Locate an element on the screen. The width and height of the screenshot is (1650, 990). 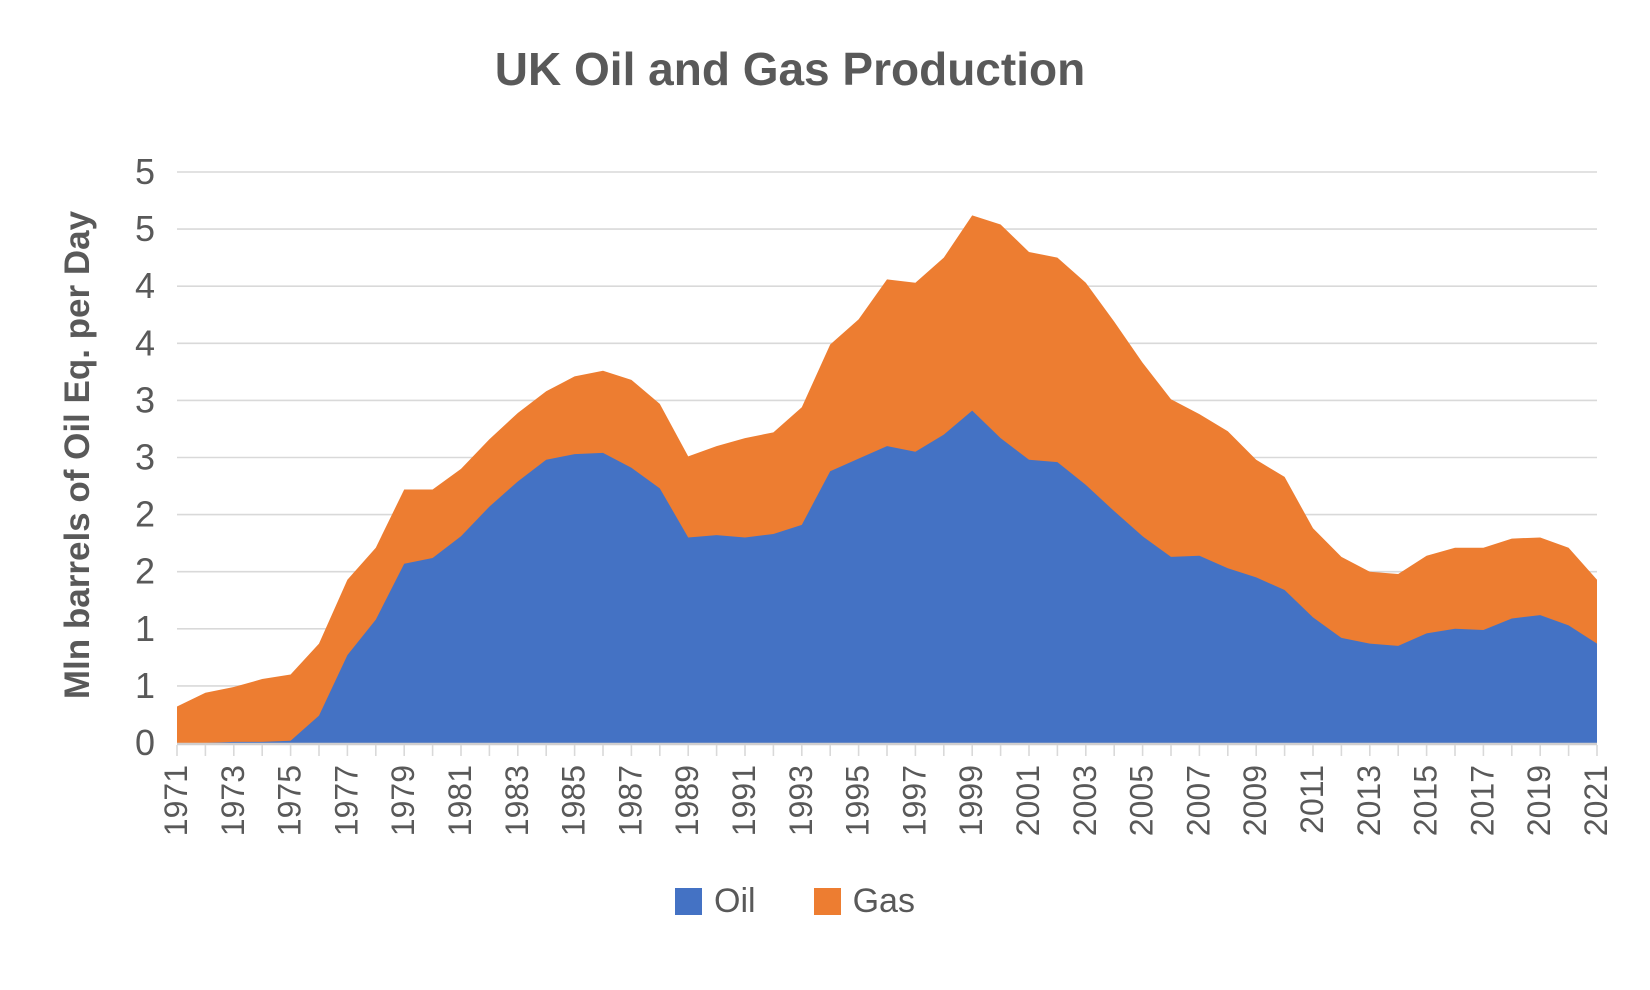
x-tick-label: 1975 is located at coordinates (290, 800).